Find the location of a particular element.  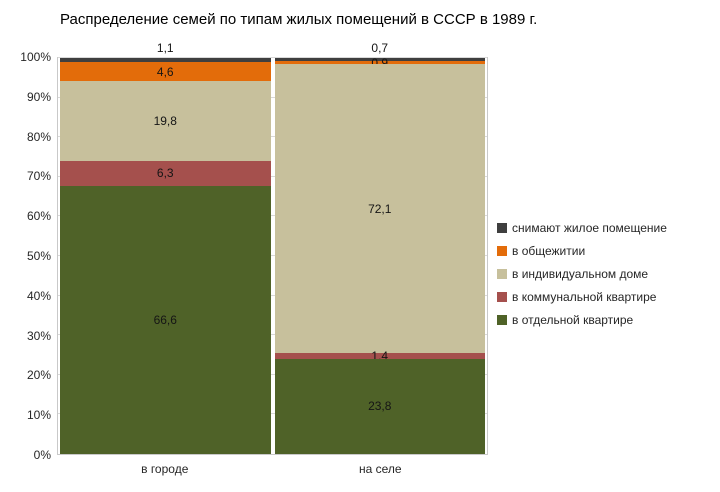

y-axis: 0% 10% 20% 30% 40% 50% 60% 70% 80% 90% 100% is located at coordinates (25, 256).